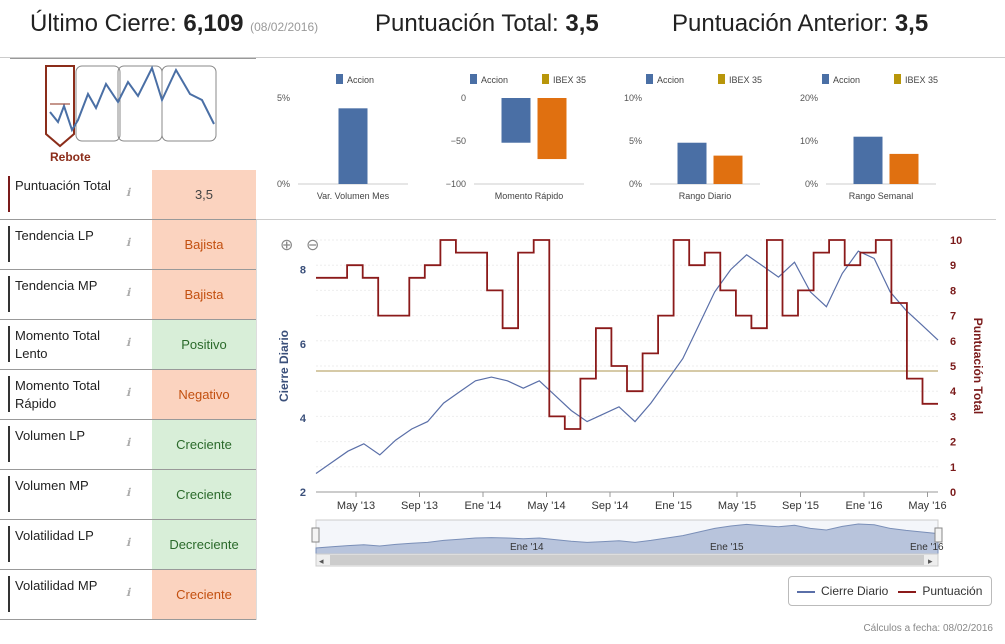 The height and width of the screenshot is (644, 1005). I want to click on indicator-label: Volatilidad LP, so click(54, 535).